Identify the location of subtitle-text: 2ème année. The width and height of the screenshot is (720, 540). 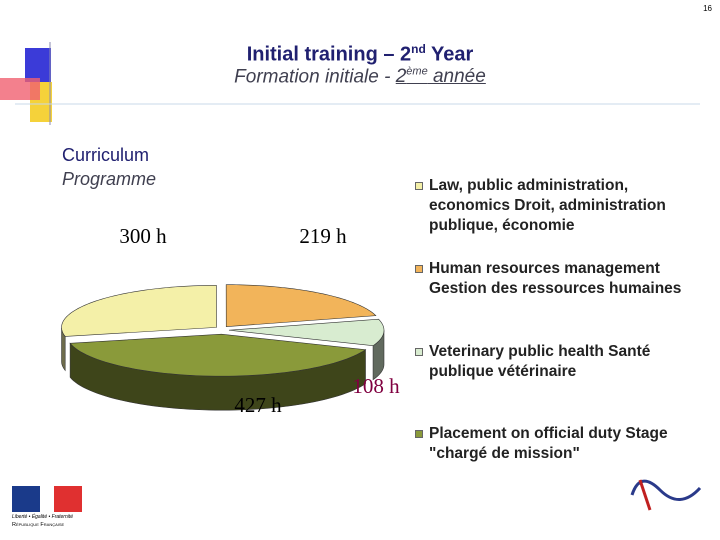
(441, 76).